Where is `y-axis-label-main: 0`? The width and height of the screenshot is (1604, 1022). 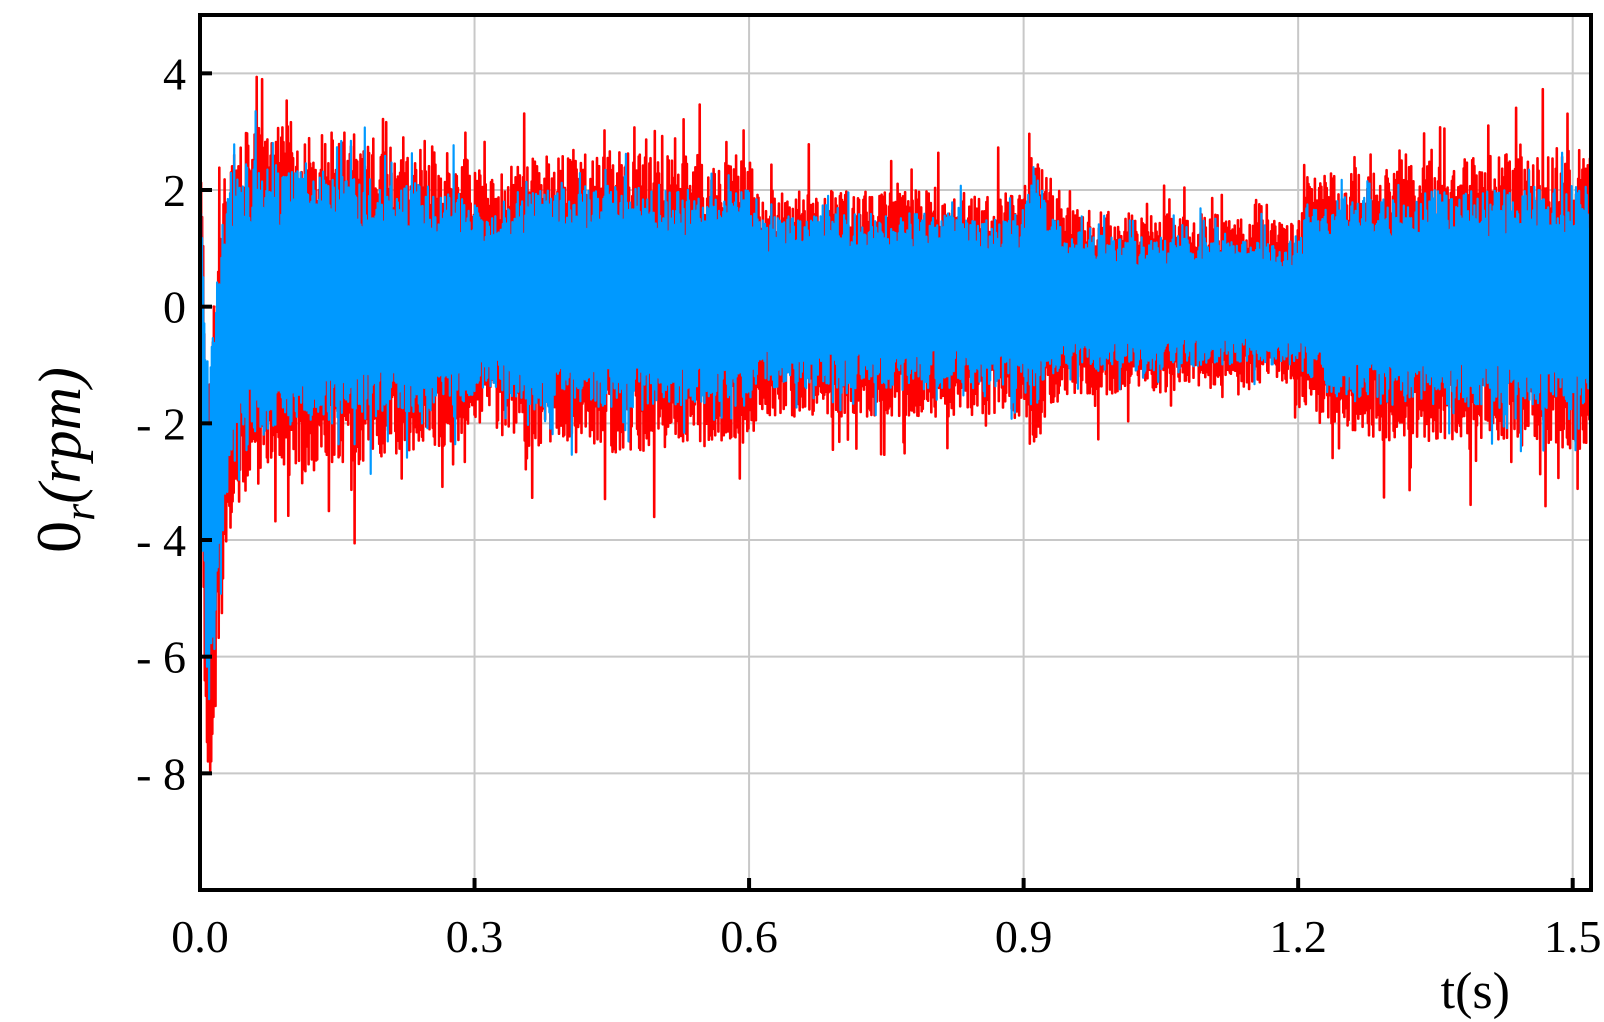
y-axis-label-main: 0 is located at coordinates (58, 537).